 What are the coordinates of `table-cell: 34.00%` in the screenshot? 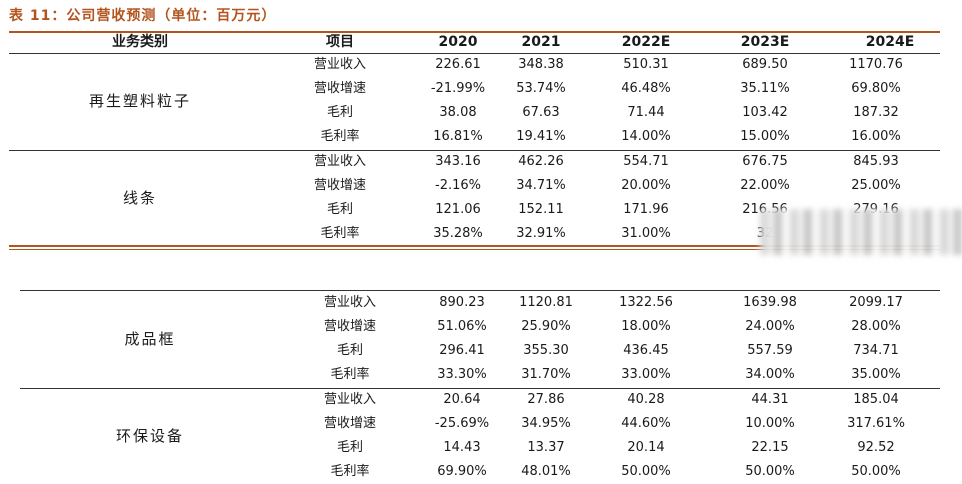 It's located at (770, 374).